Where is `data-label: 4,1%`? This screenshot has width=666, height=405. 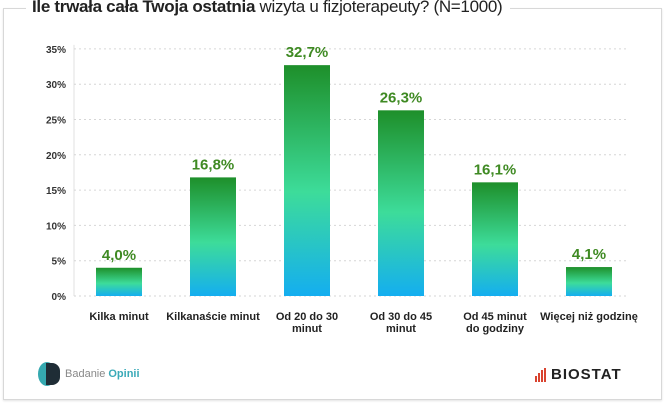
data-label: 4,1% is located at coordinates (589, 254).